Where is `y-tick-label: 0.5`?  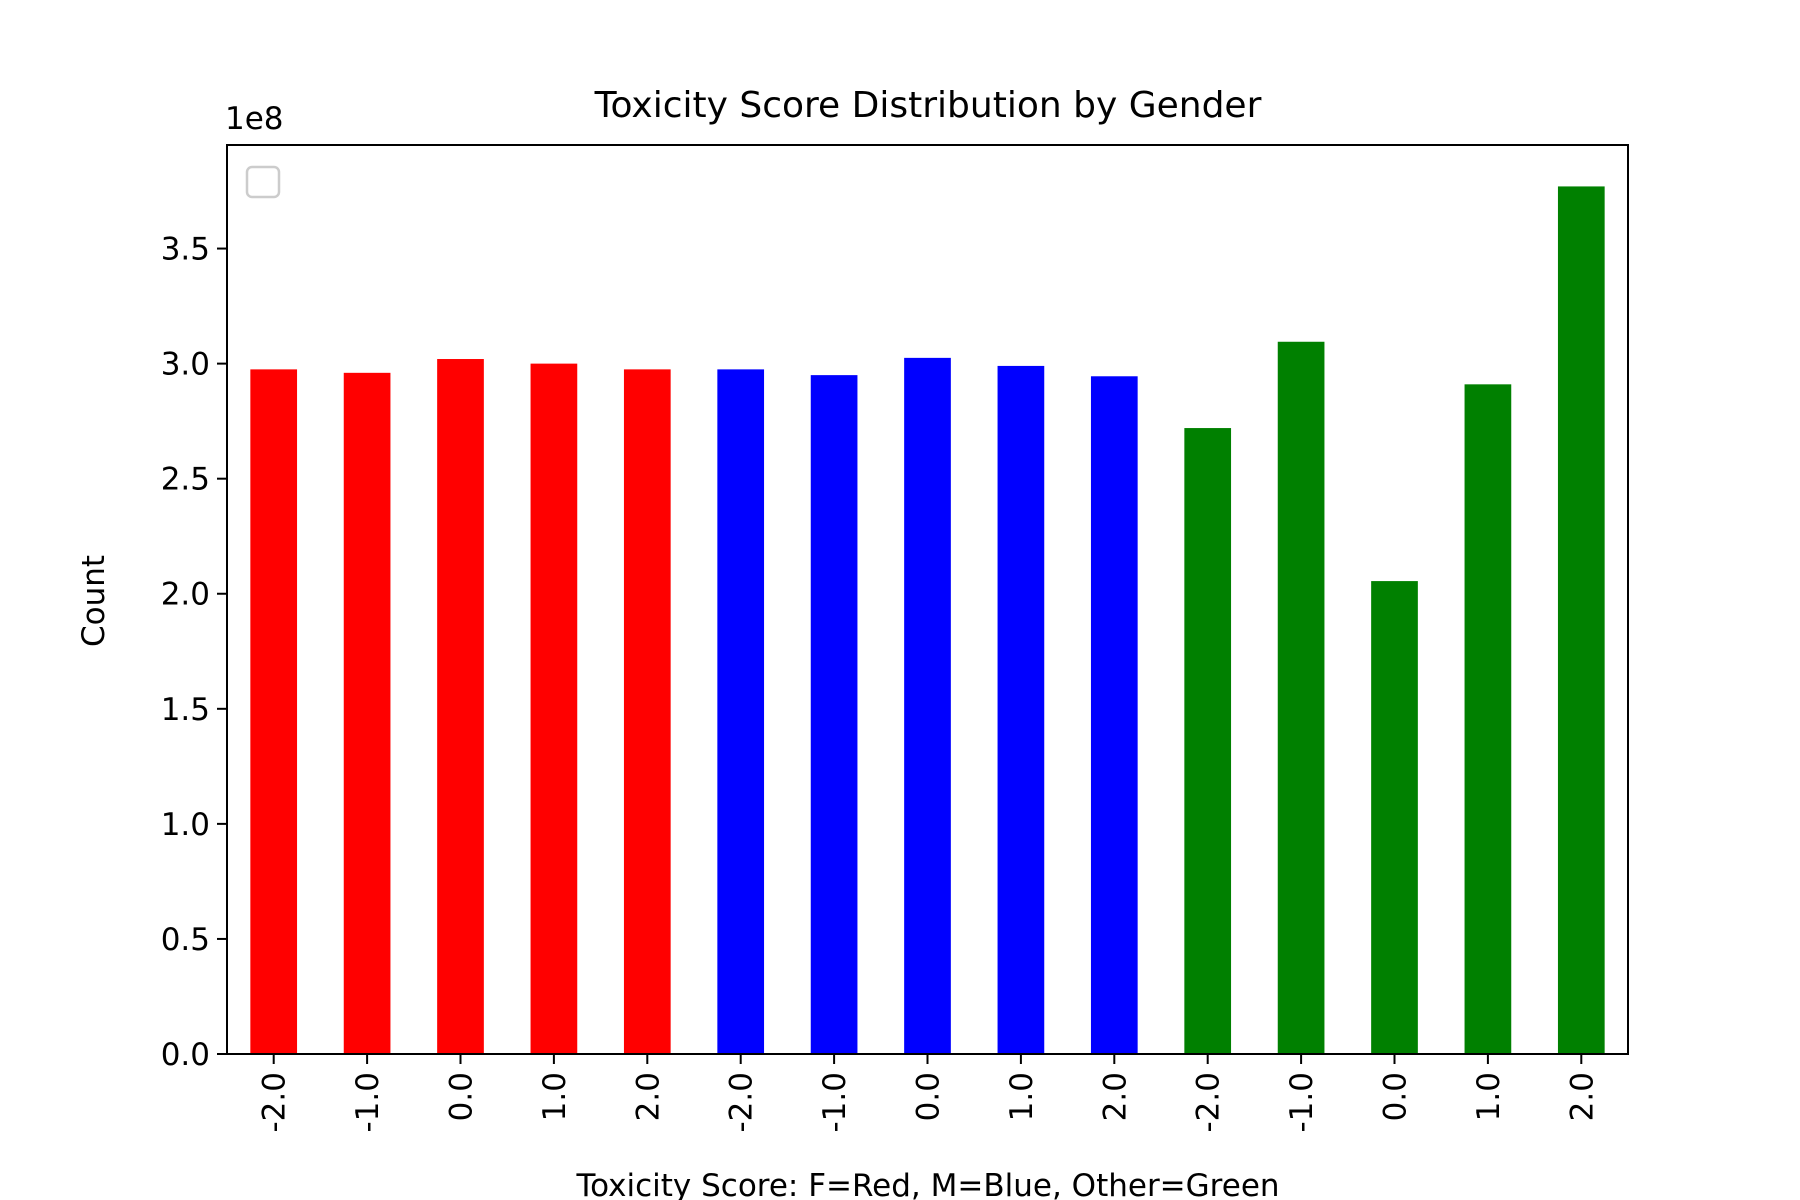 y-tick-label: 0.5 is located at coordinates (185, 940).